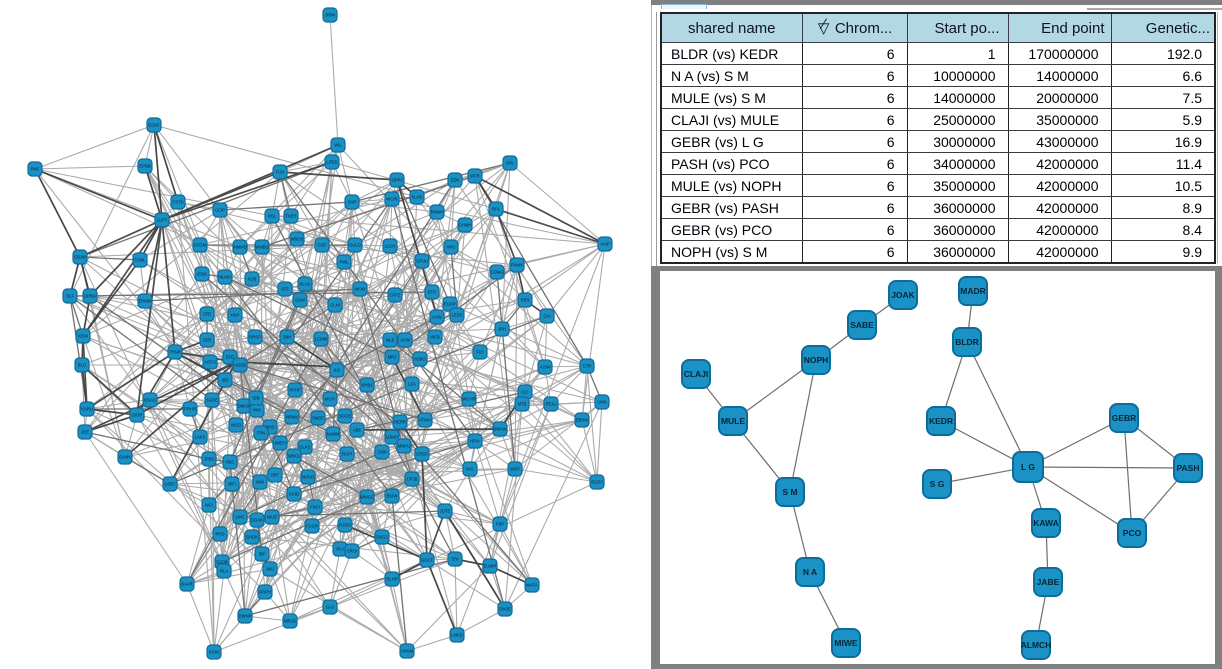 This screenshot has height=669, width=1222. What do you see at coordinates (290, 216) in the screenshot?
I see `svg-text: TKER` at bounding box center [290, 216].